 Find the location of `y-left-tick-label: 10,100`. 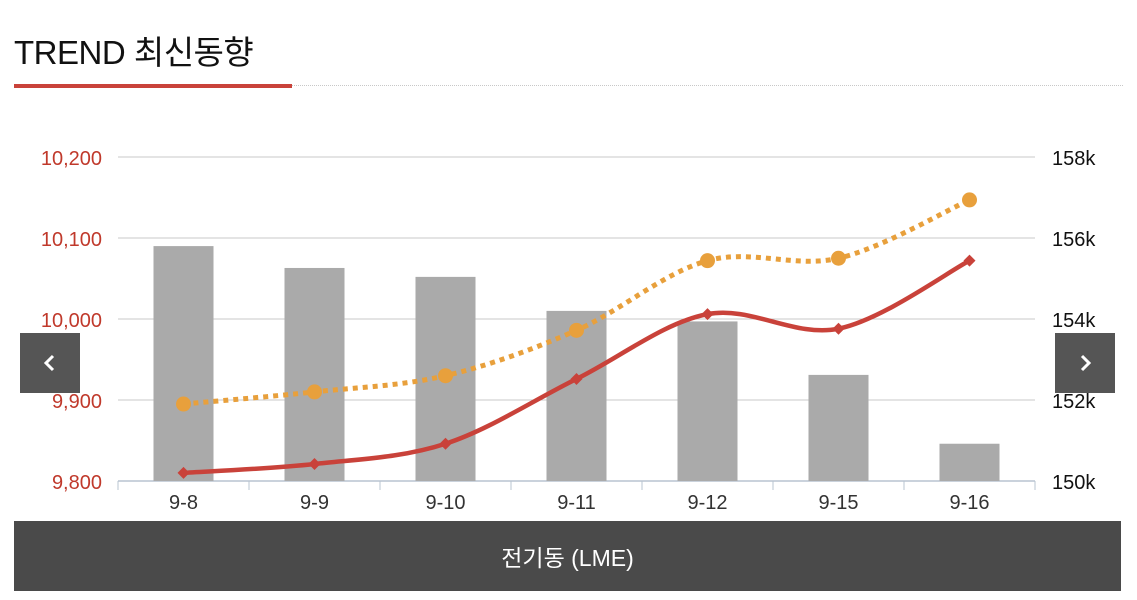

y-left-tick-label: 10,100 is located at coordinates (71, 240).